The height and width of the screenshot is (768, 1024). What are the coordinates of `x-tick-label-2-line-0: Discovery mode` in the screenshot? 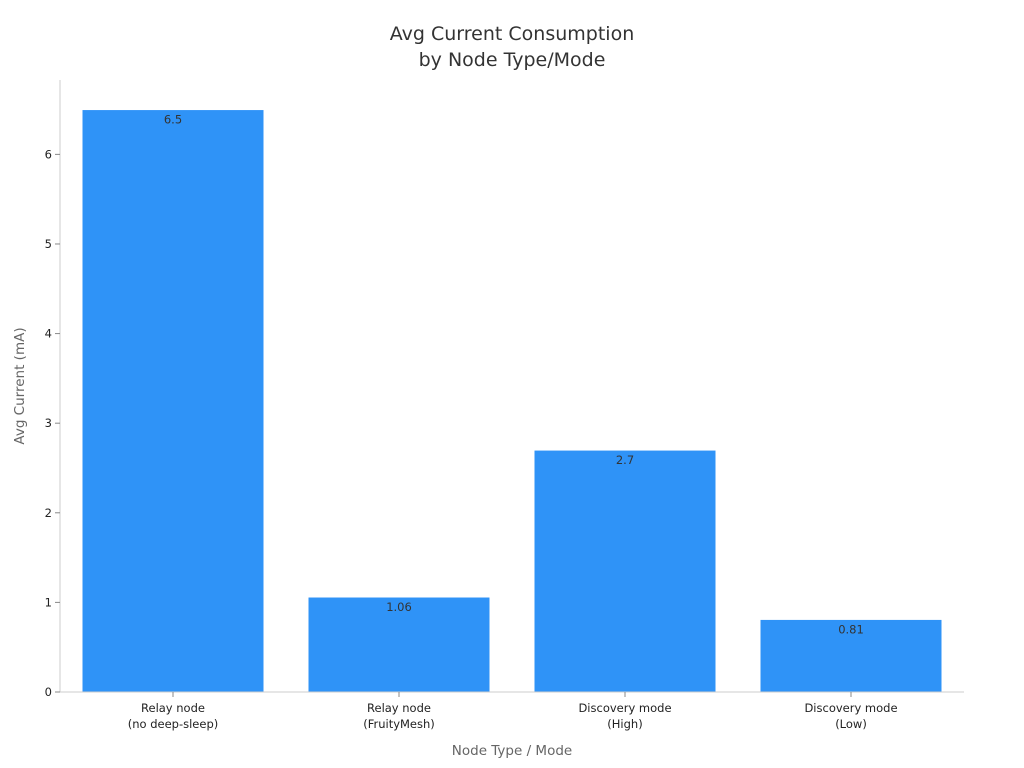 It's located at (624, 708).